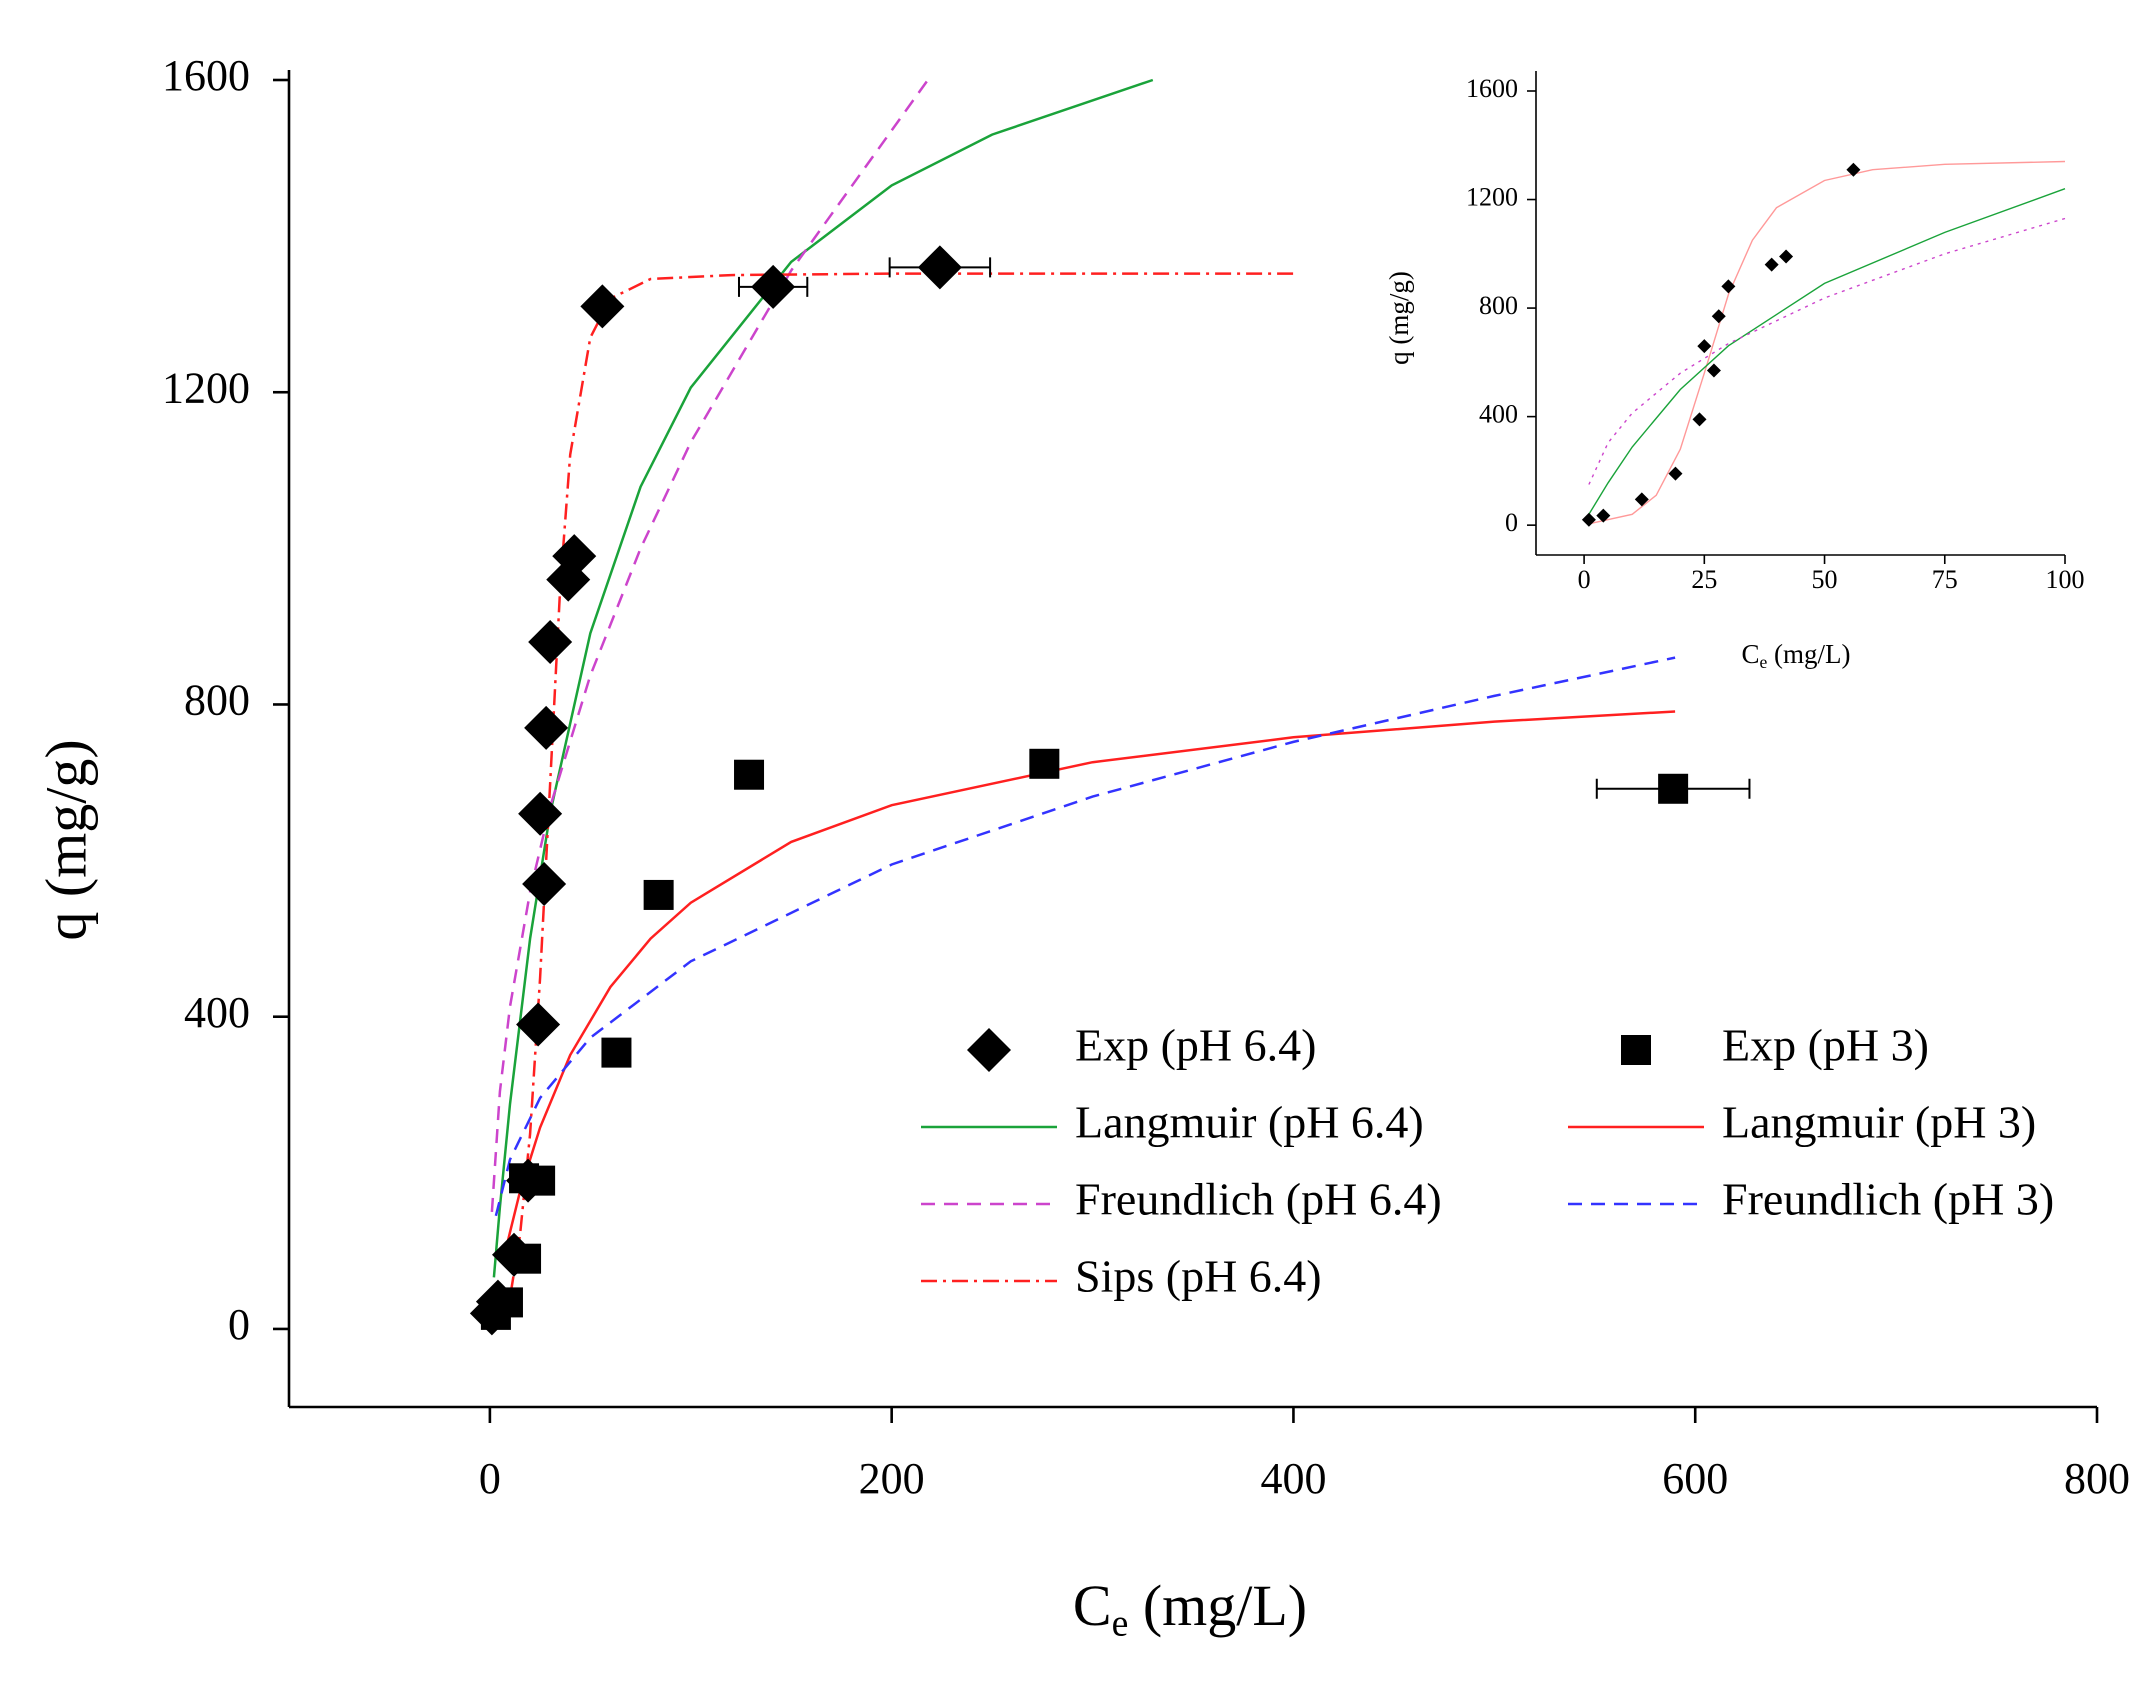  Describe the element at coordinates (2065, 579) in the screenshot. I see `x-tick-label: 100` at that location.